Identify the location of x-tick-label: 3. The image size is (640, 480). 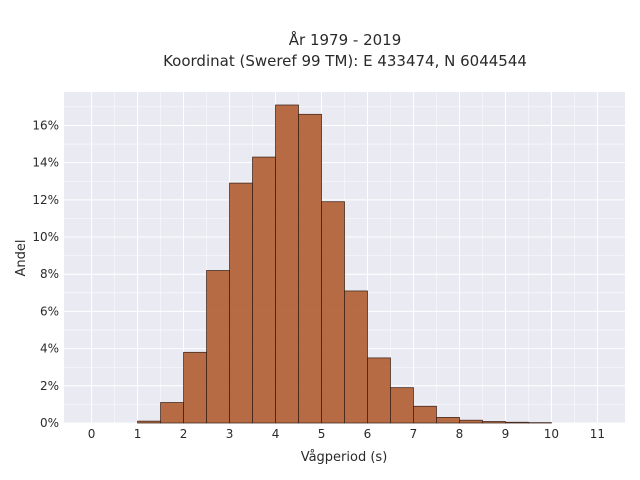
(230, 434).